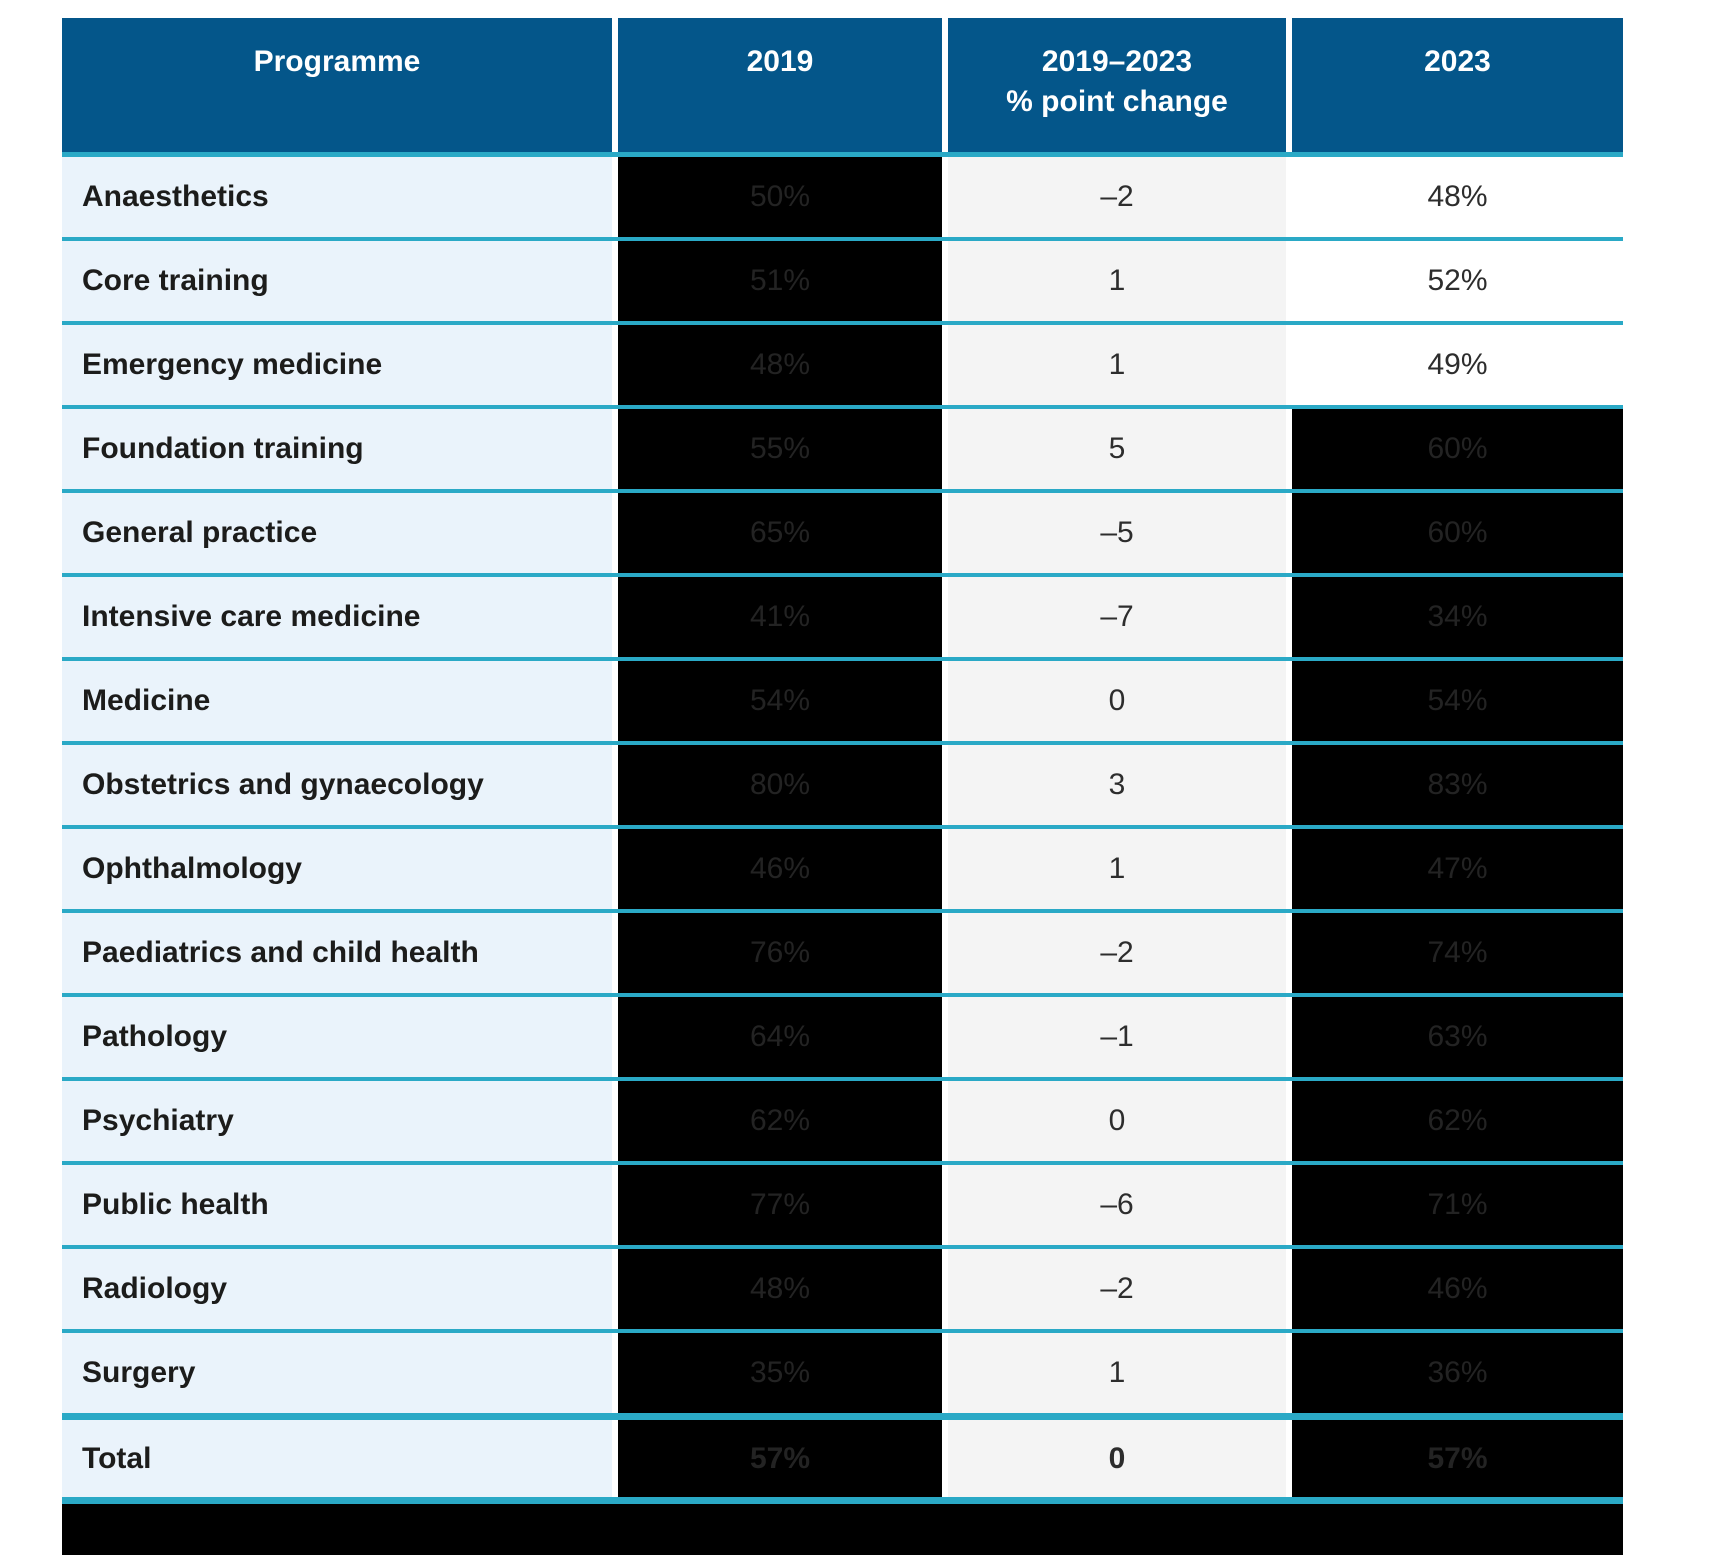  I want to click on value-2023-cell: 83%, so click(1457, 785).